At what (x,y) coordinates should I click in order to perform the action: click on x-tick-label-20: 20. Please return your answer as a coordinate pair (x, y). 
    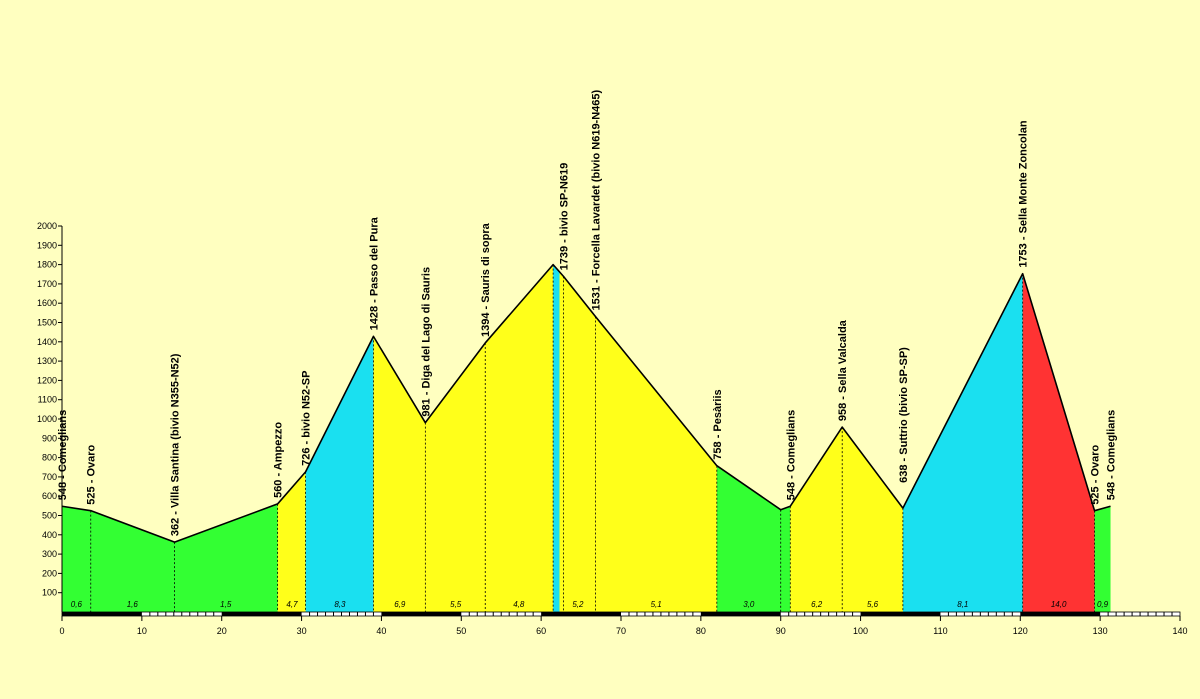
    Looking at the image, I should click on (222, 631).